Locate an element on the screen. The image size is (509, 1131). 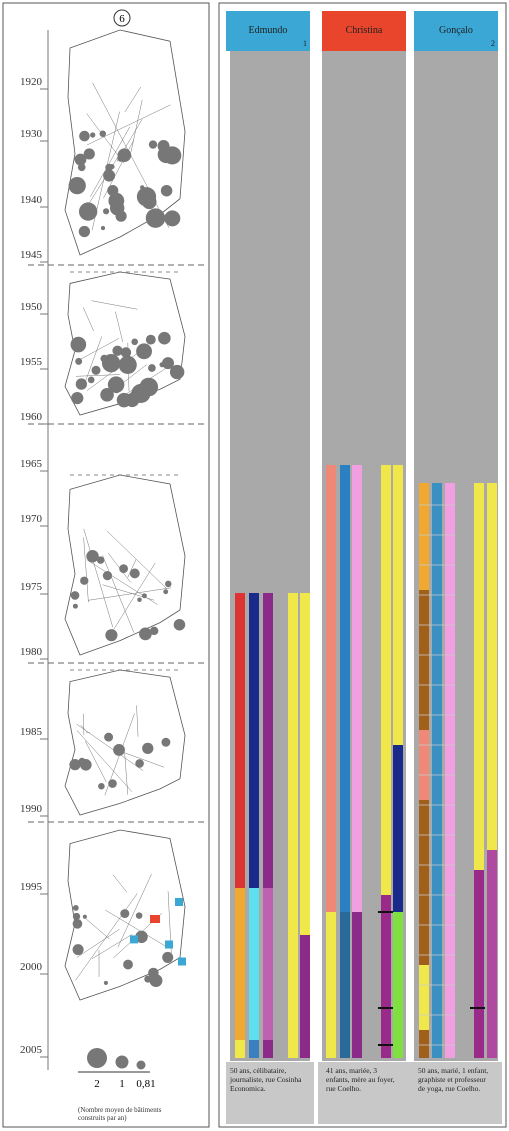
column-header: Christina is located at coordinates (364, 31).